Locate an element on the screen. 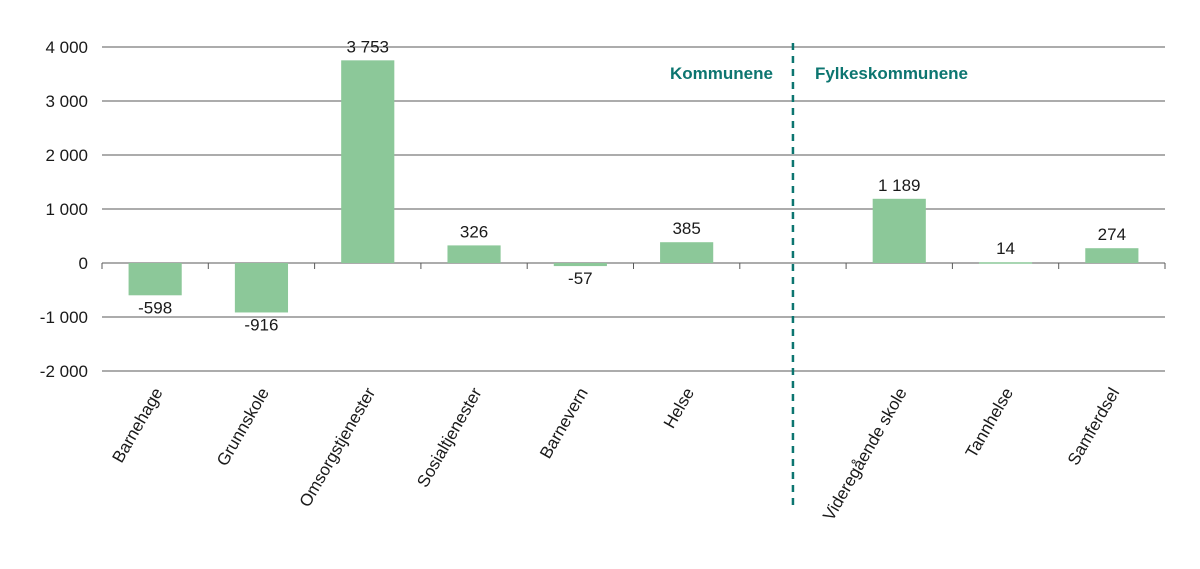  data-label: 385 is located at coordinates (686, 228).